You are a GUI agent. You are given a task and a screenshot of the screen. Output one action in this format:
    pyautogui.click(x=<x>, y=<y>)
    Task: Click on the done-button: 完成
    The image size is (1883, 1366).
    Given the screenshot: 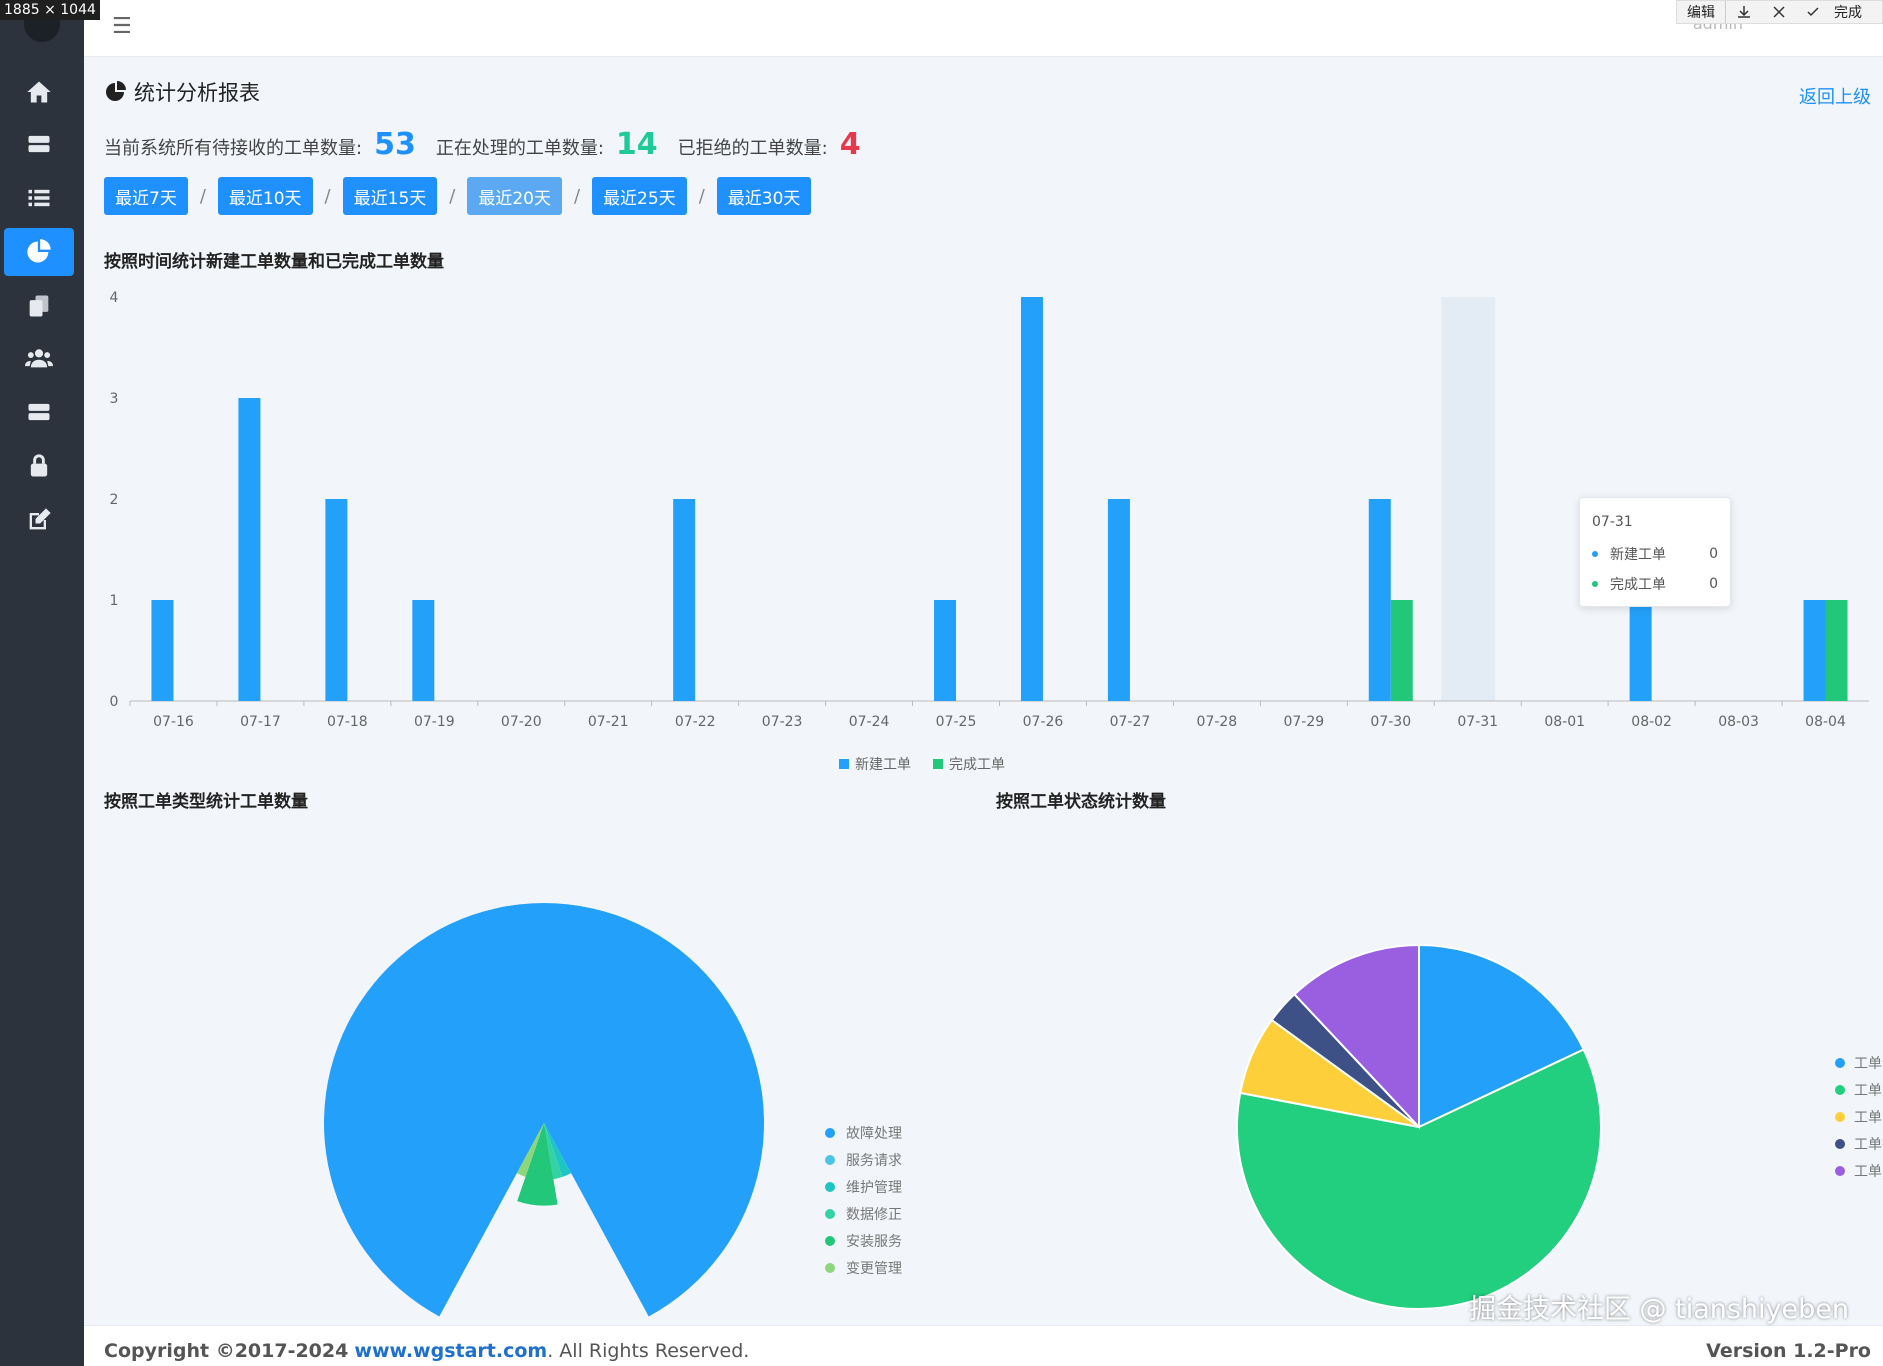 What is the action you would take?
    pyautogui.click(x=1839, y=12)
    